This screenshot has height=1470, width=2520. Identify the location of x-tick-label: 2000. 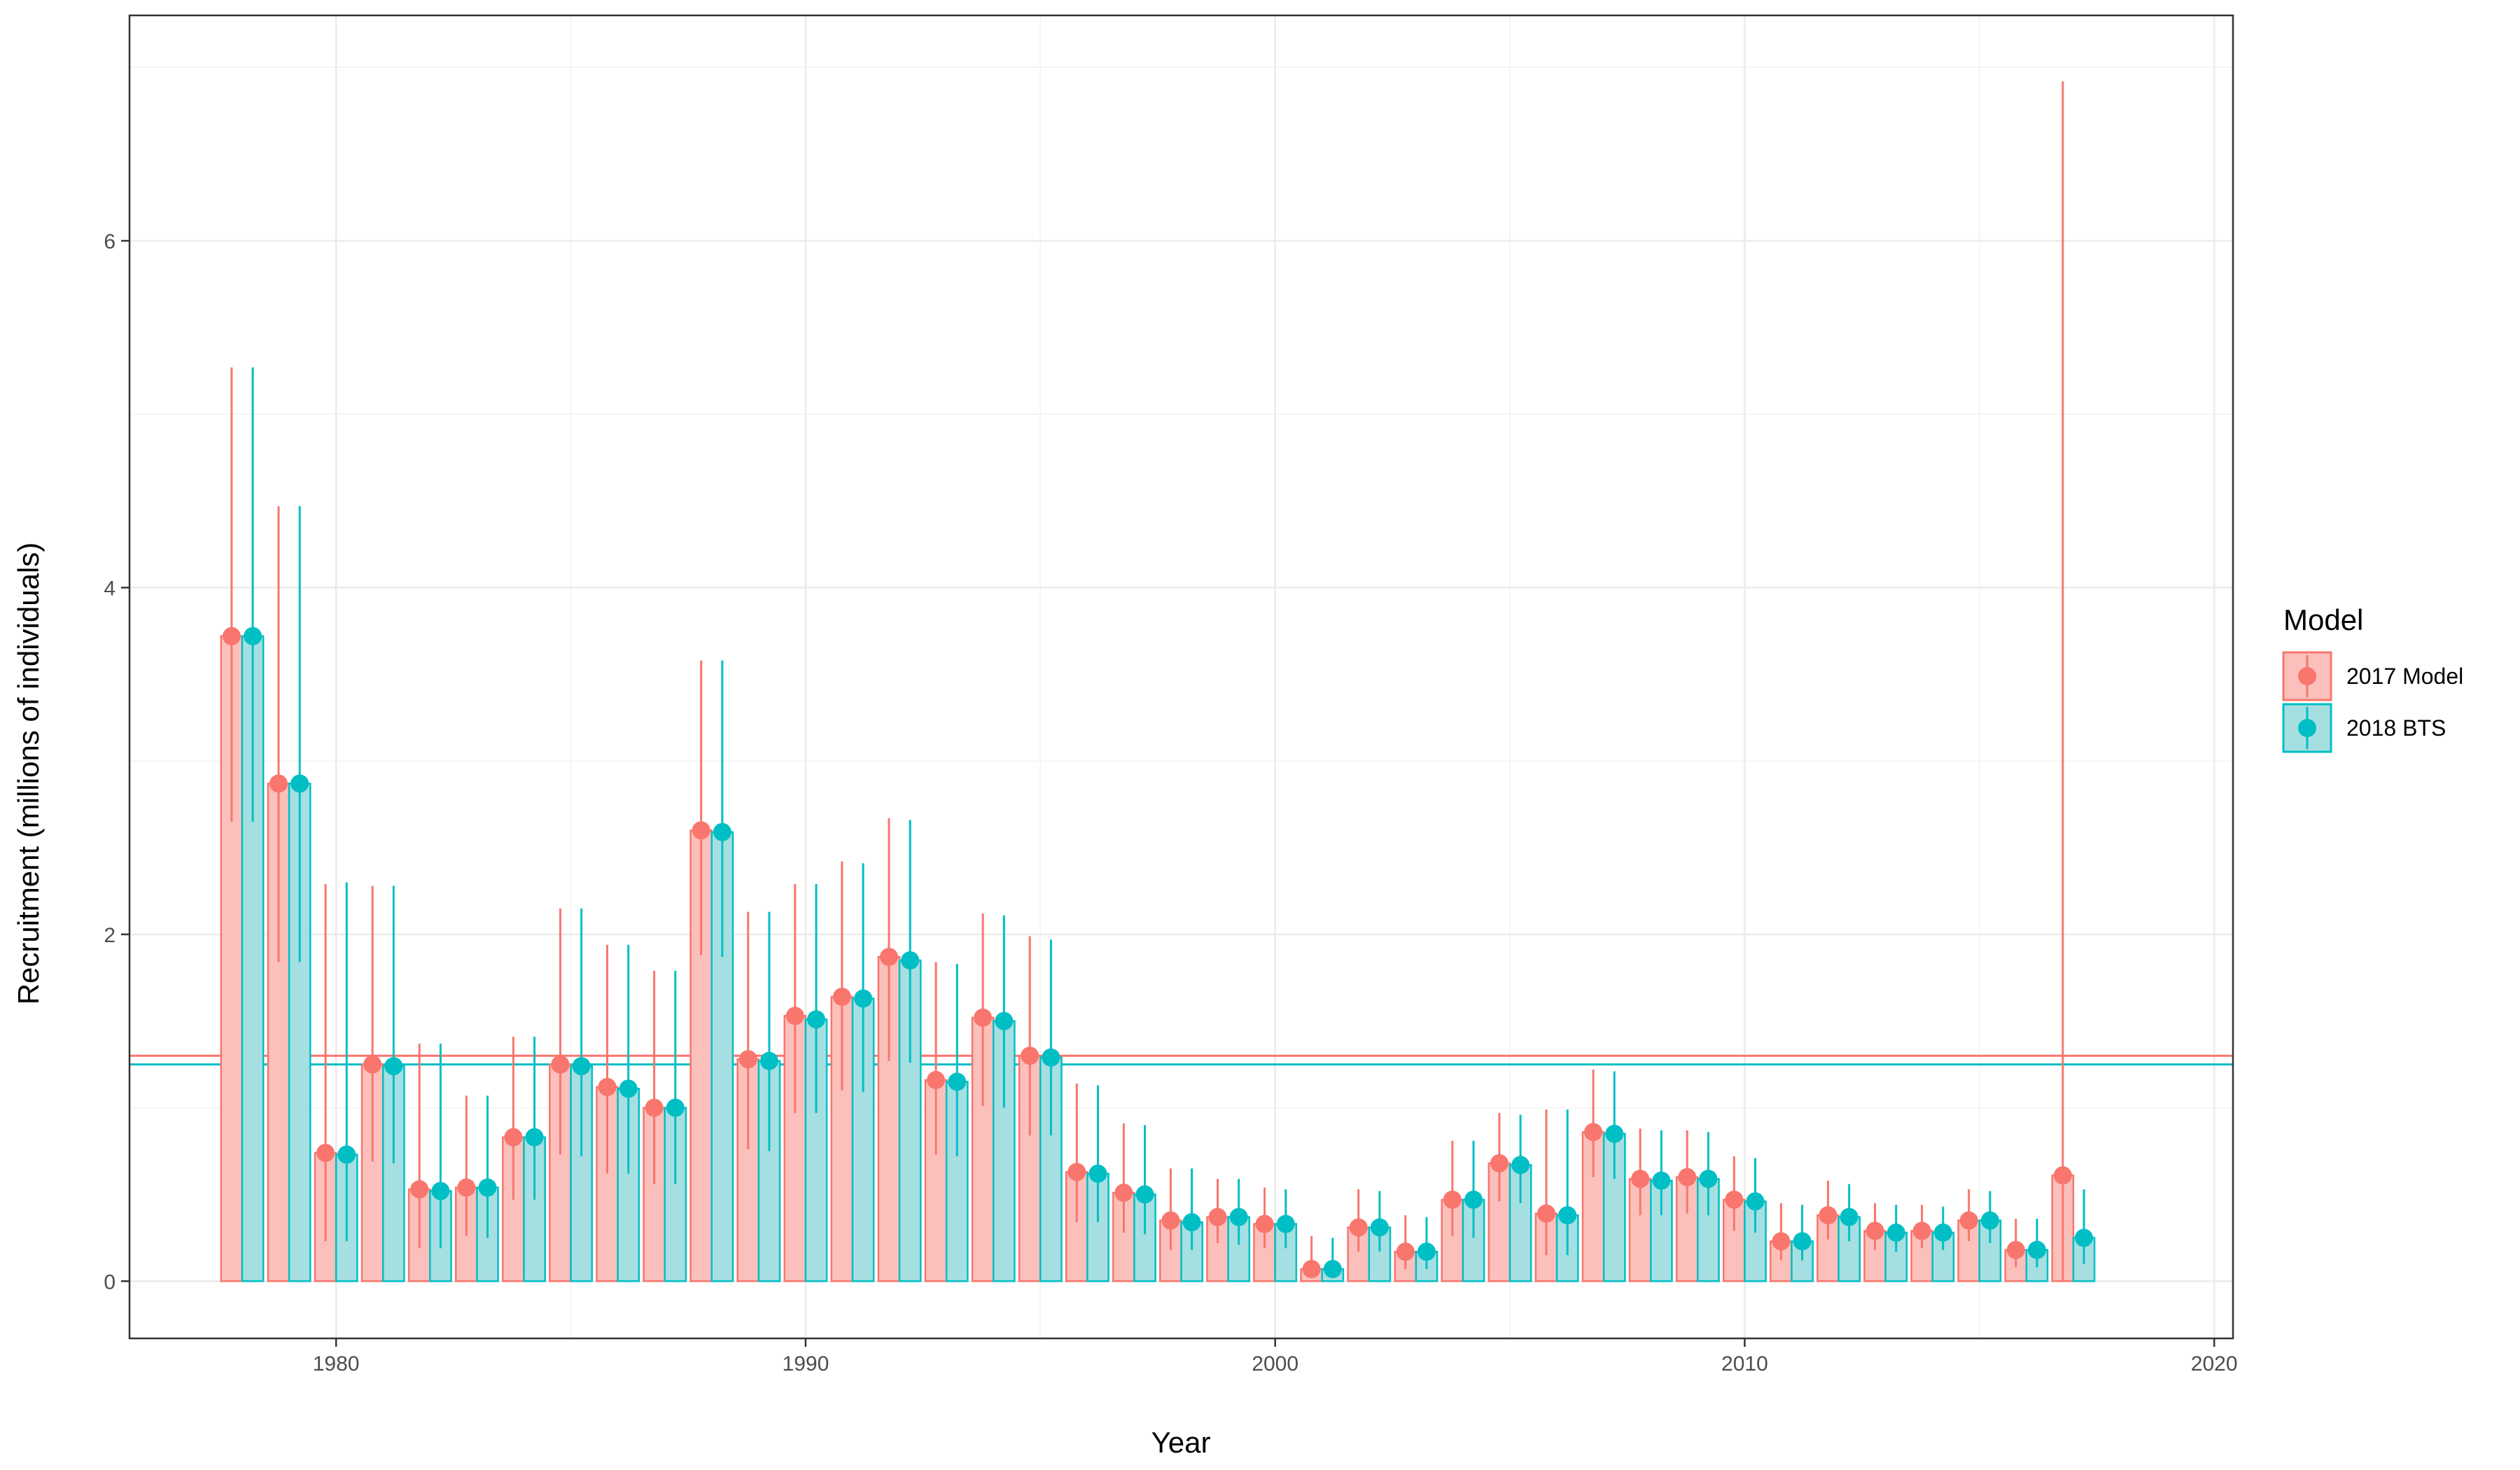
(1275, 1364).